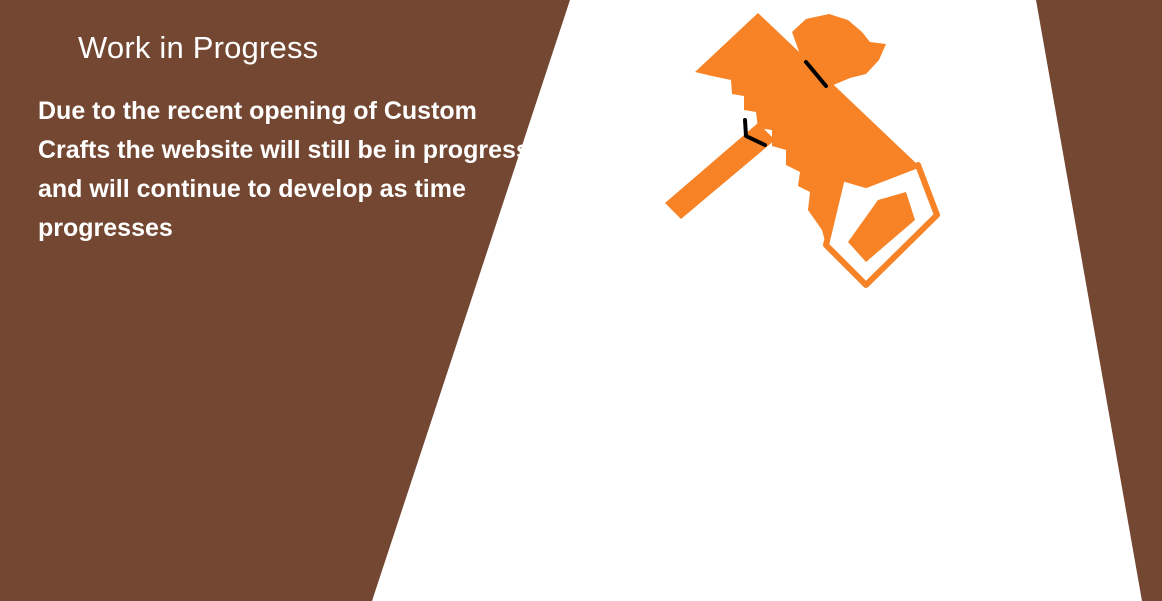  I want to click on page-title: Work in Progress, so click(198, 47).